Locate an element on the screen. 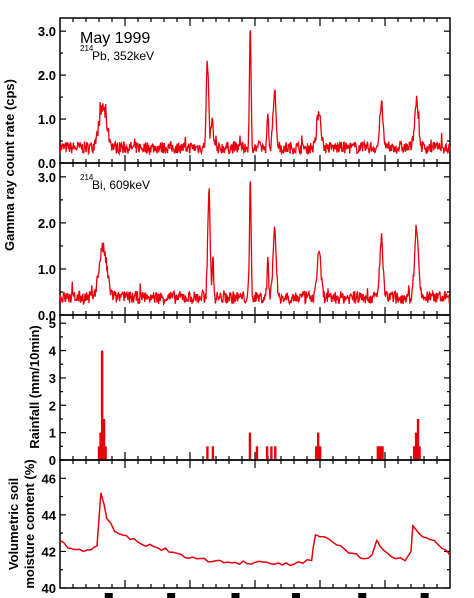 The image size is (474, 598). y-tick-label: 0 is located at coordinates (52, 460).